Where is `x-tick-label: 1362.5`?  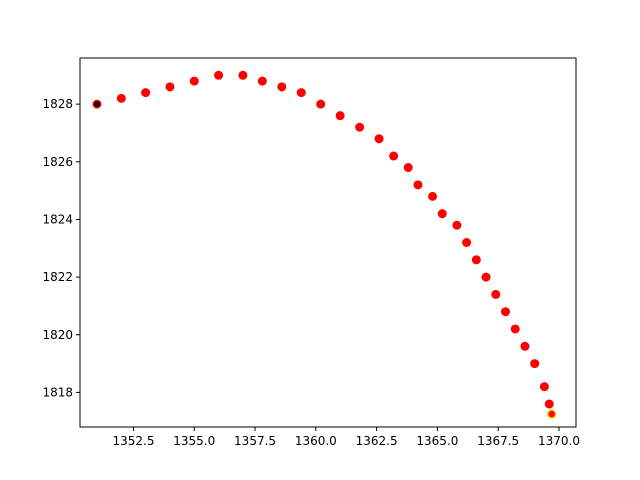 x-tick-label: 1362.5 is located at coordinates (377, 441).